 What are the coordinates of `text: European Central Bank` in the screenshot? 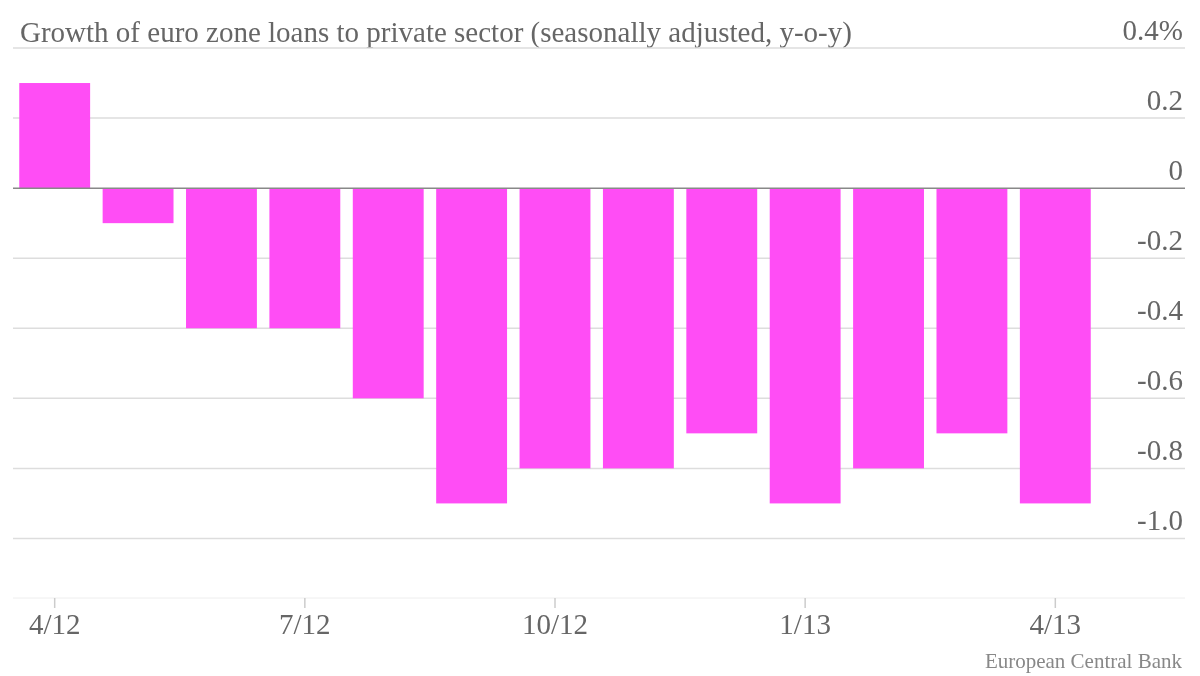 It's located at (1083, 661).